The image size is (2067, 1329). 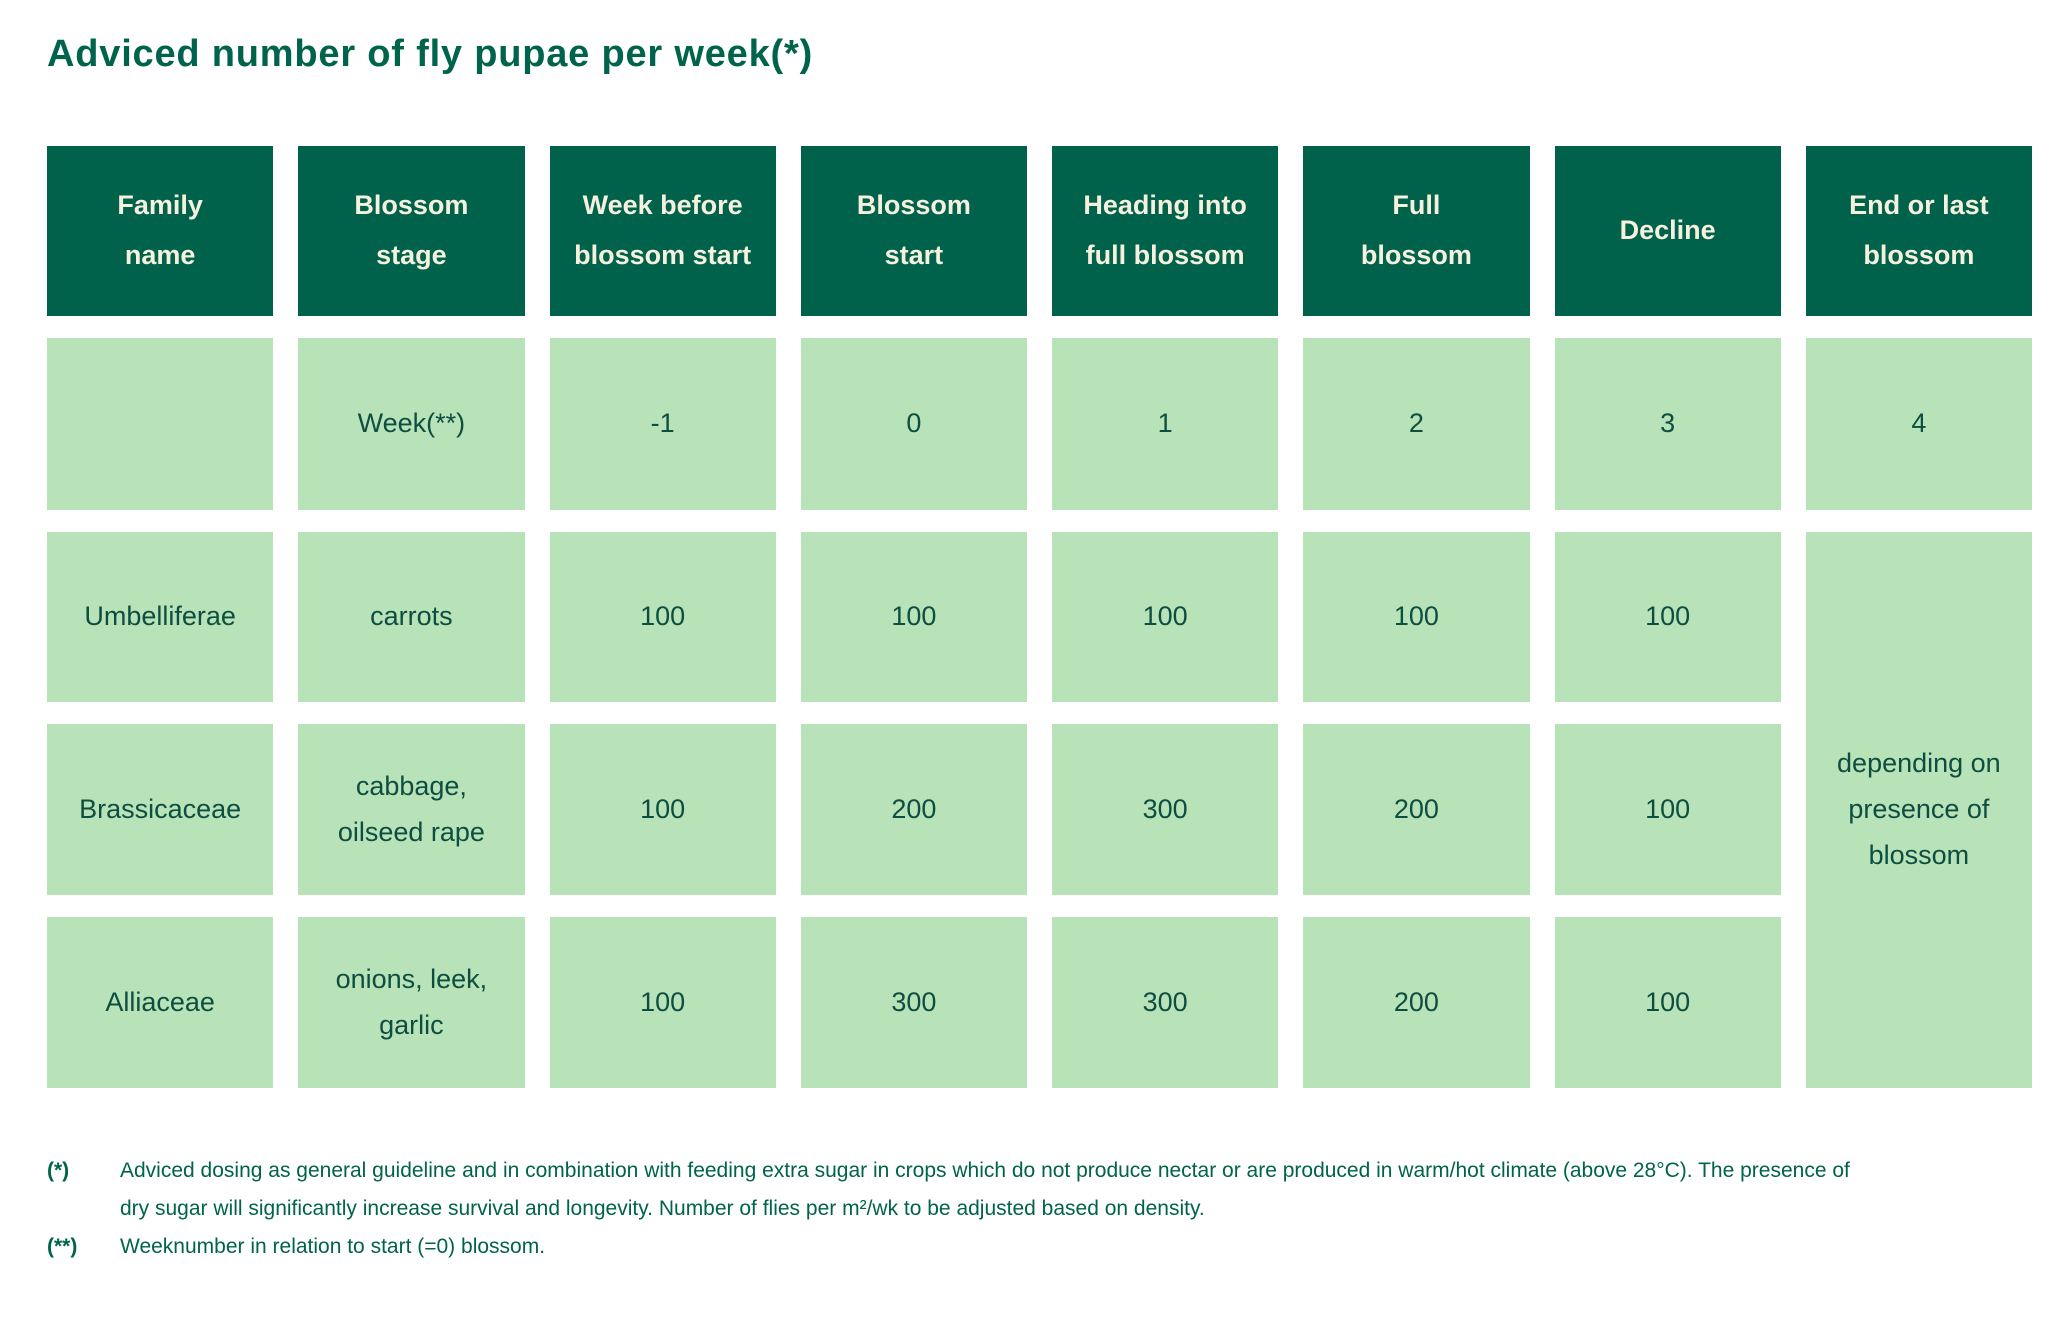 What do you see at coordinates (160, 809) in the screenshot?
I see `family-cell: Brassicaceae` at bounding box center [160, 809].